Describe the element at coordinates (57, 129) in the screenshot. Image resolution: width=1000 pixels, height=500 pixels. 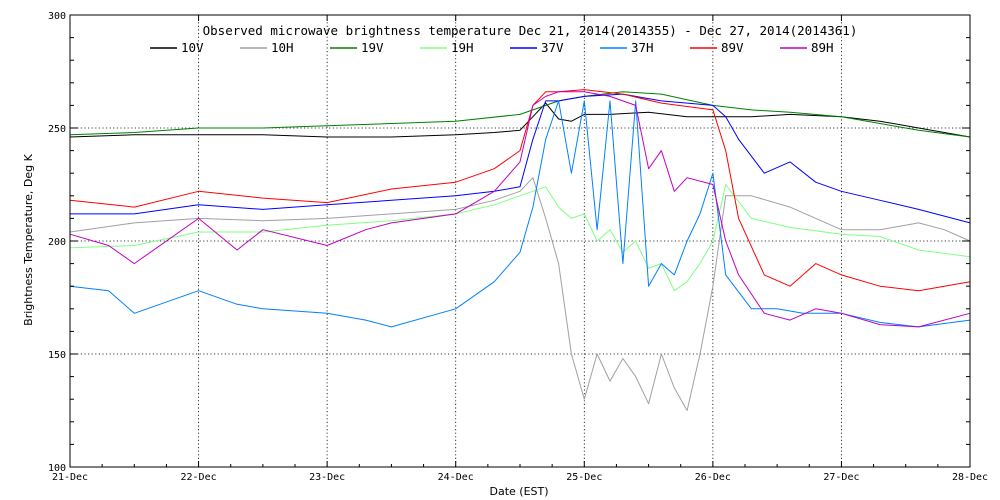
I see `y-tick-label: 250` at that location.